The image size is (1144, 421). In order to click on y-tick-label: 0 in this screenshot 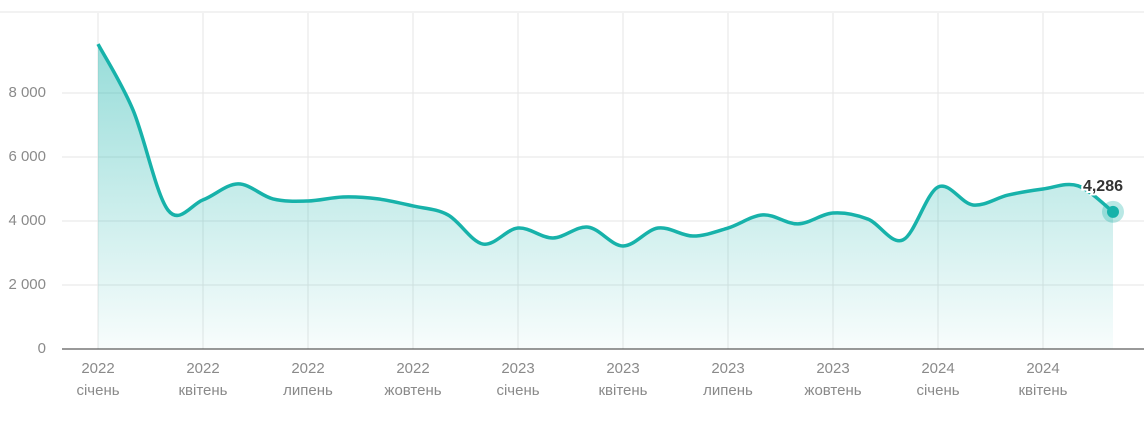, I will do `click(42, 348)`.